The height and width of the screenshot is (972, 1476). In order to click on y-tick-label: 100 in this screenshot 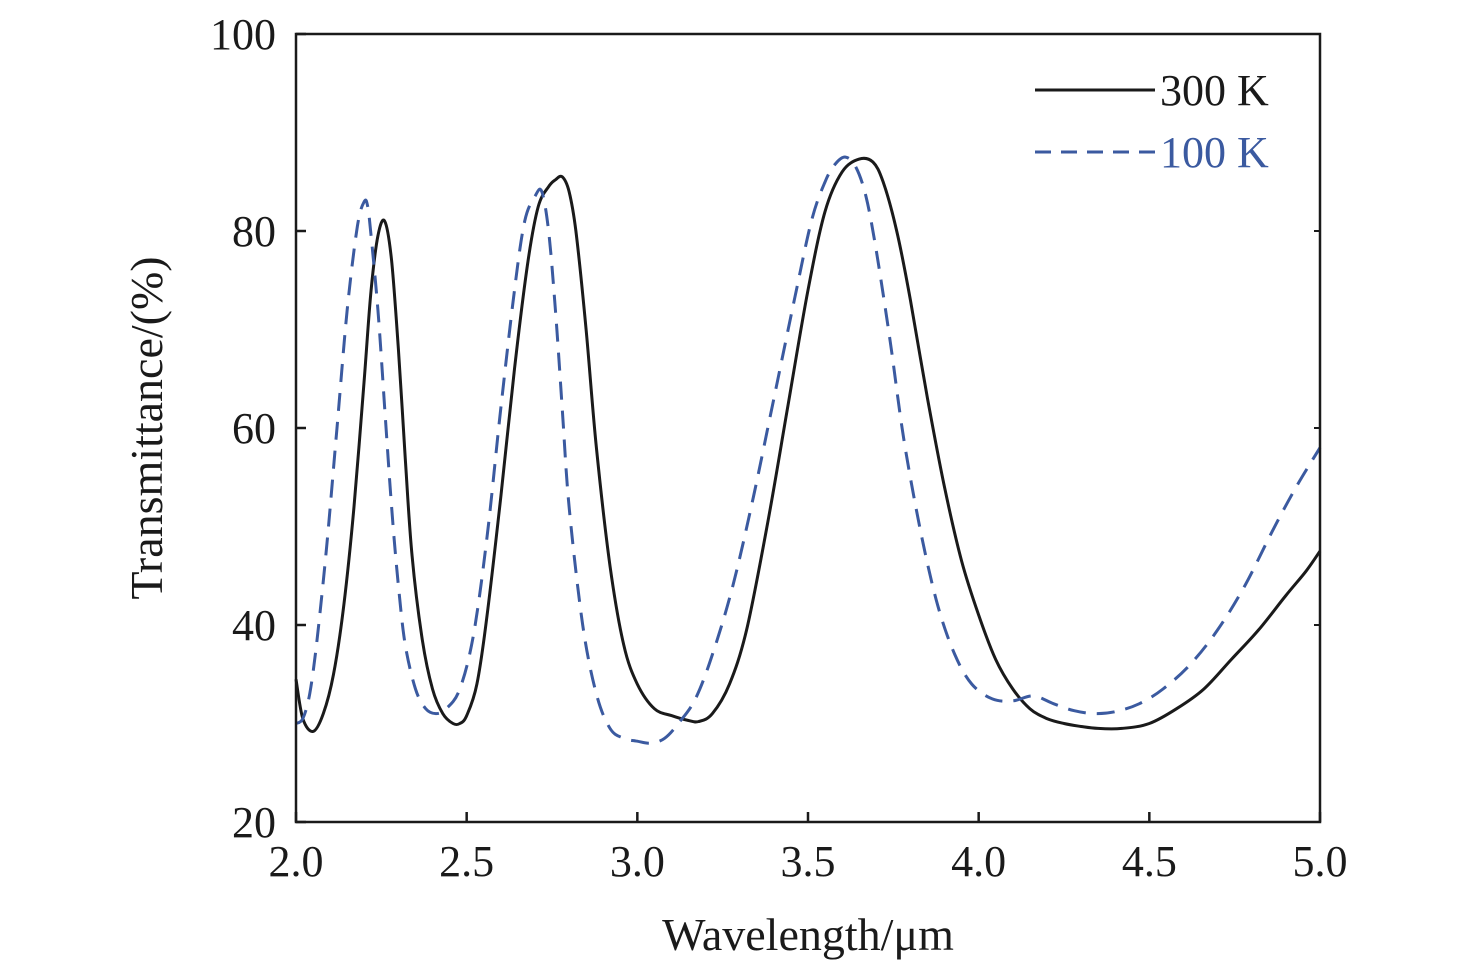, I will do `click(243, 34)`.